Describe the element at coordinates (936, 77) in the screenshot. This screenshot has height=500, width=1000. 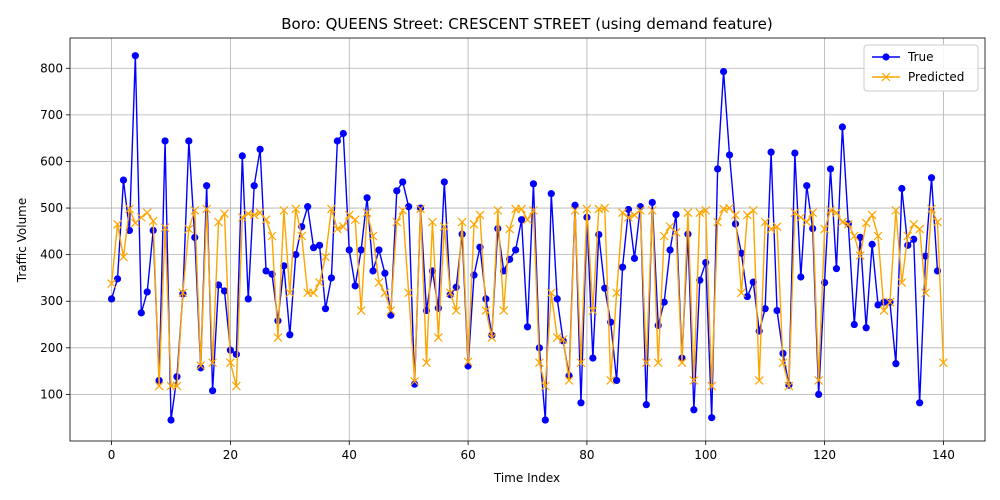
I see `legend-label-predicted: Predicted` at that location.